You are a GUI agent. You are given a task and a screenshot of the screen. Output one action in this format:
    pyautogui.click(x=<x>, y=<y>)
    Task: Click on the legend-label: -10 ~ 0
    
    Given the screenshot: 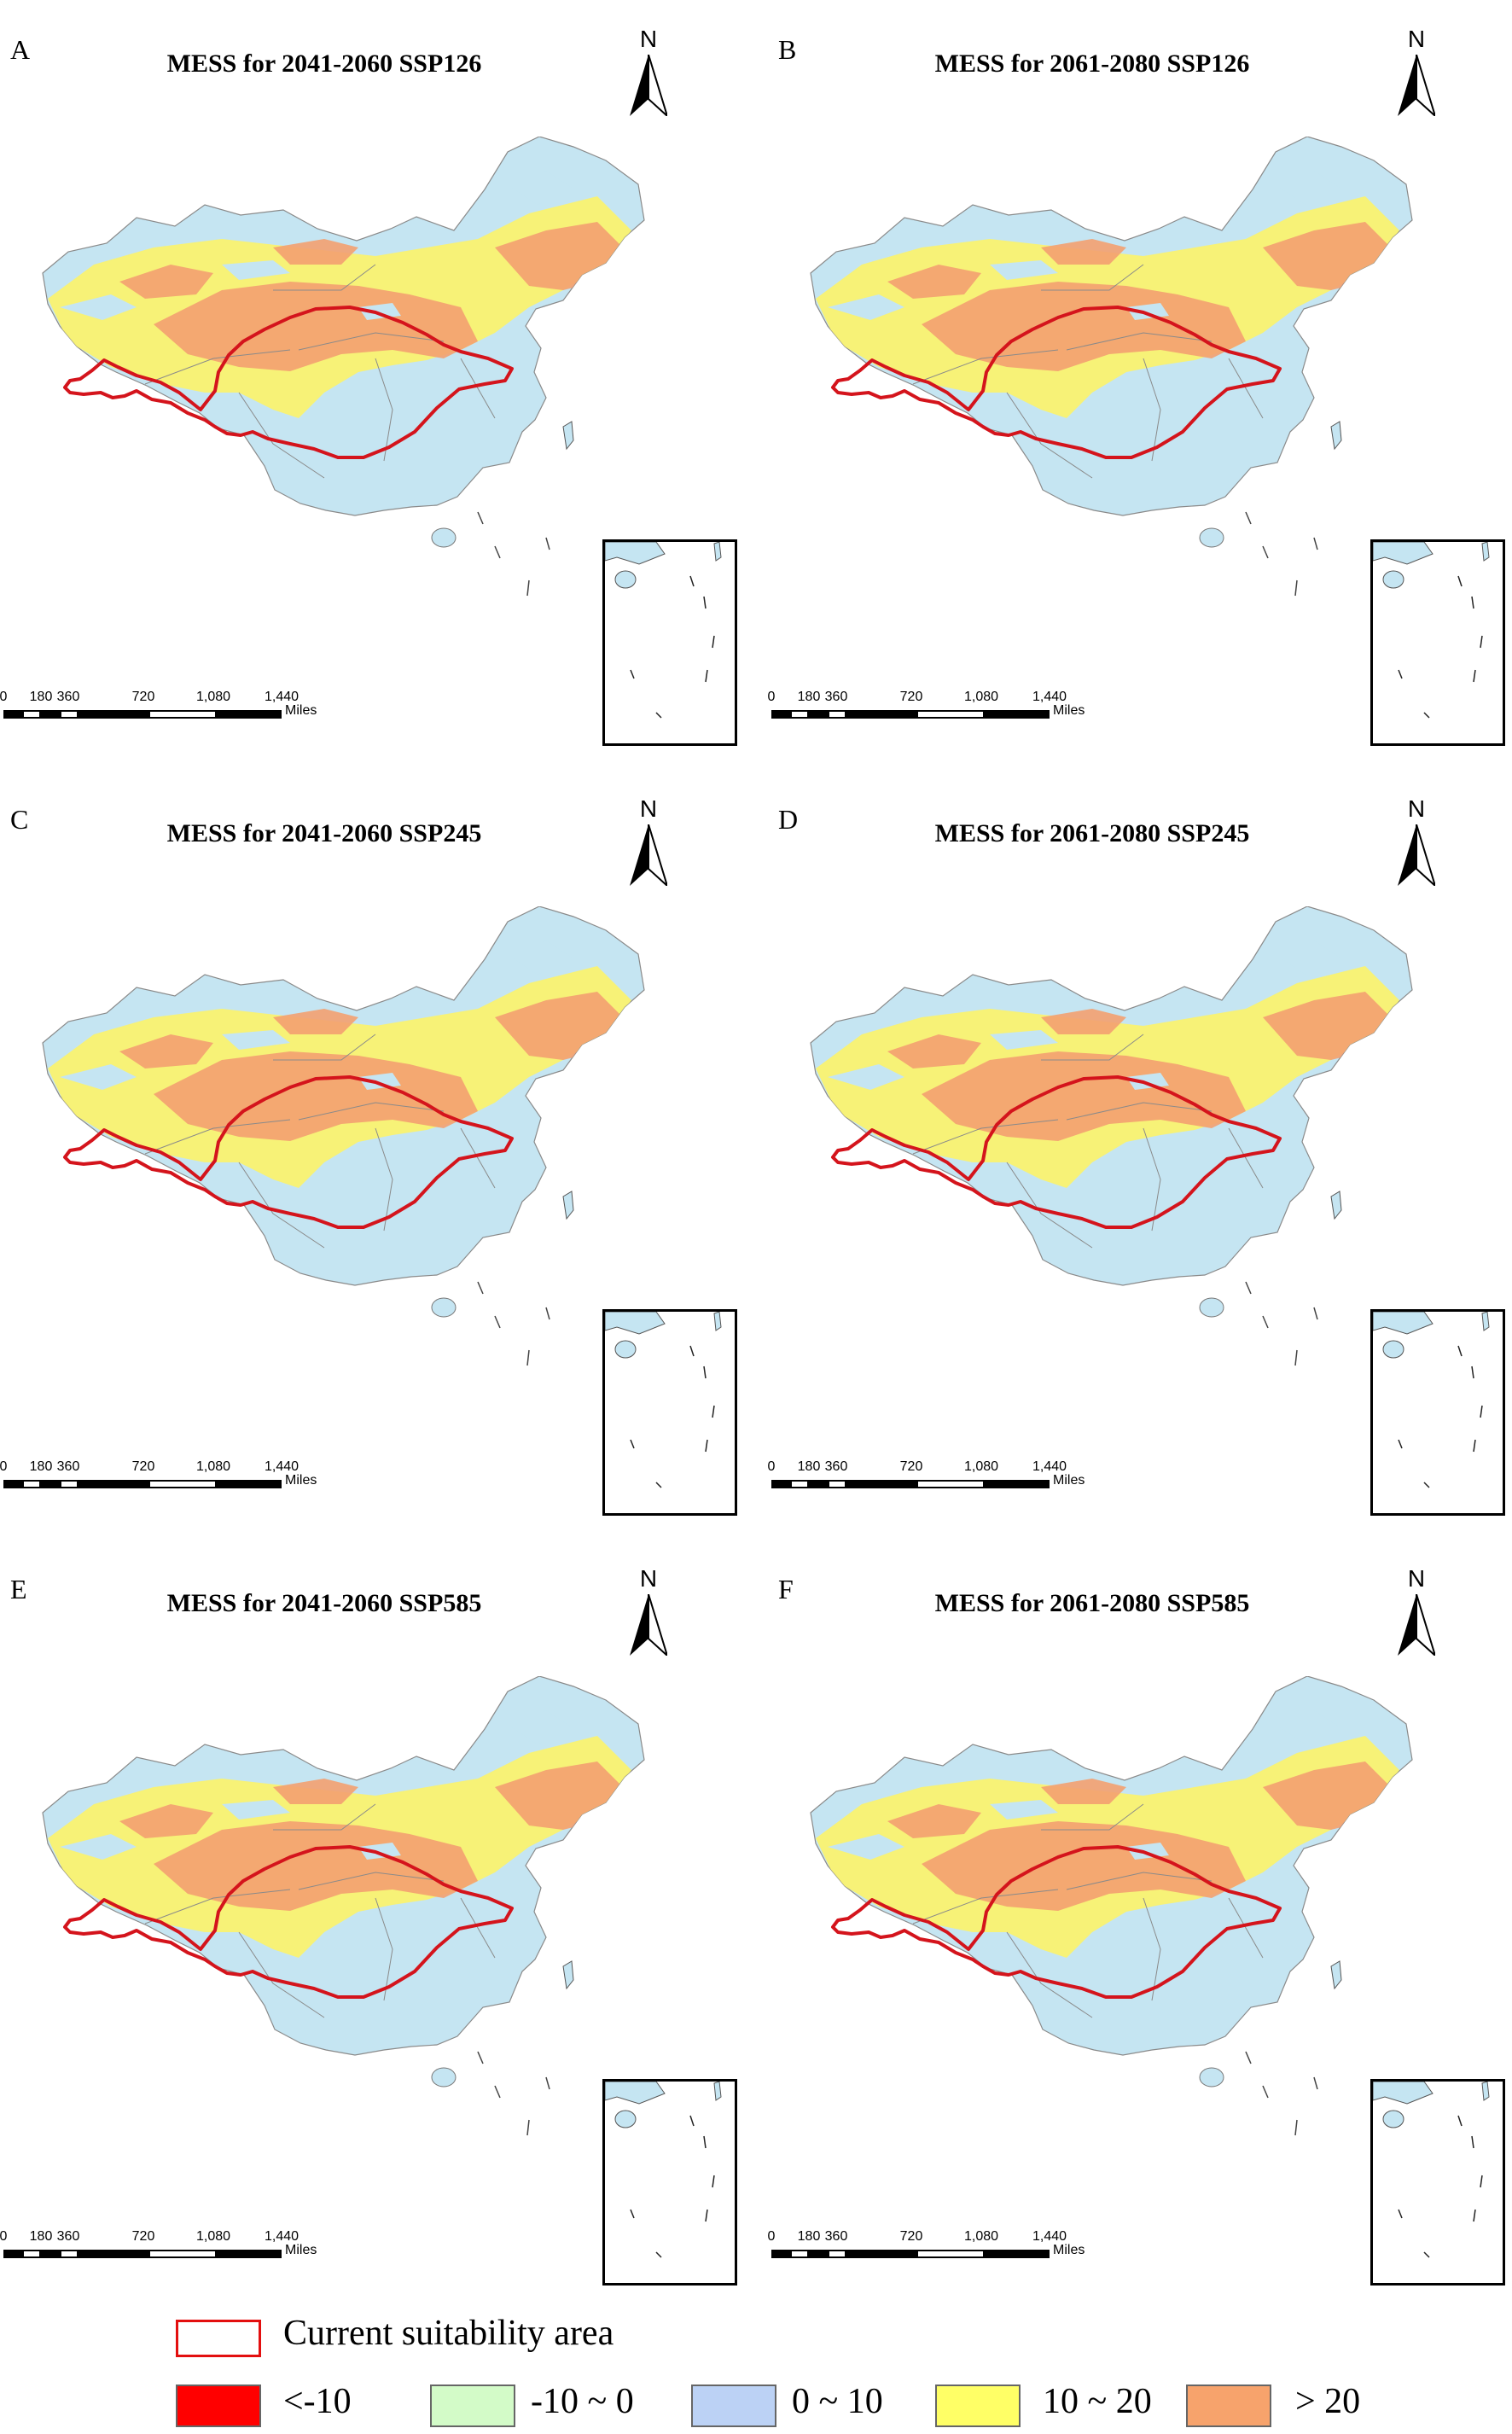 What is the action you would take?
    pyautogui.click(x=582, y=2401)
    